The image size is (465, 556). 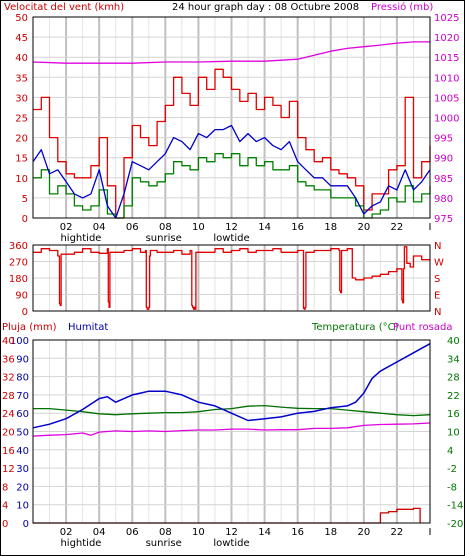 What do you see at coordinates (232, 410) in the screenshot?
I see `temperature-line` at bounding box center [232, 410].